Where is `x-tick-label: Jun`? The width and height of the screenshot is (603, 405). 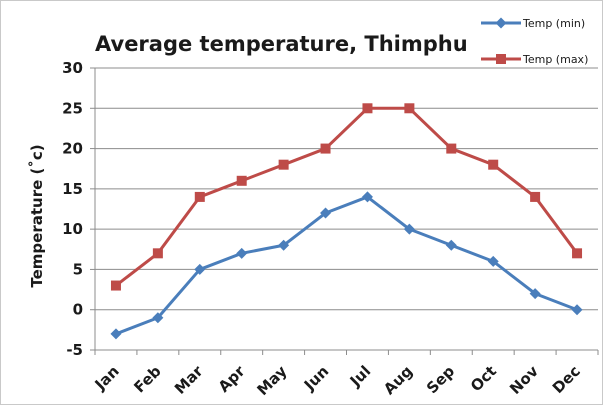 x-tick-label: Jun is located at coordinates (316, 378).